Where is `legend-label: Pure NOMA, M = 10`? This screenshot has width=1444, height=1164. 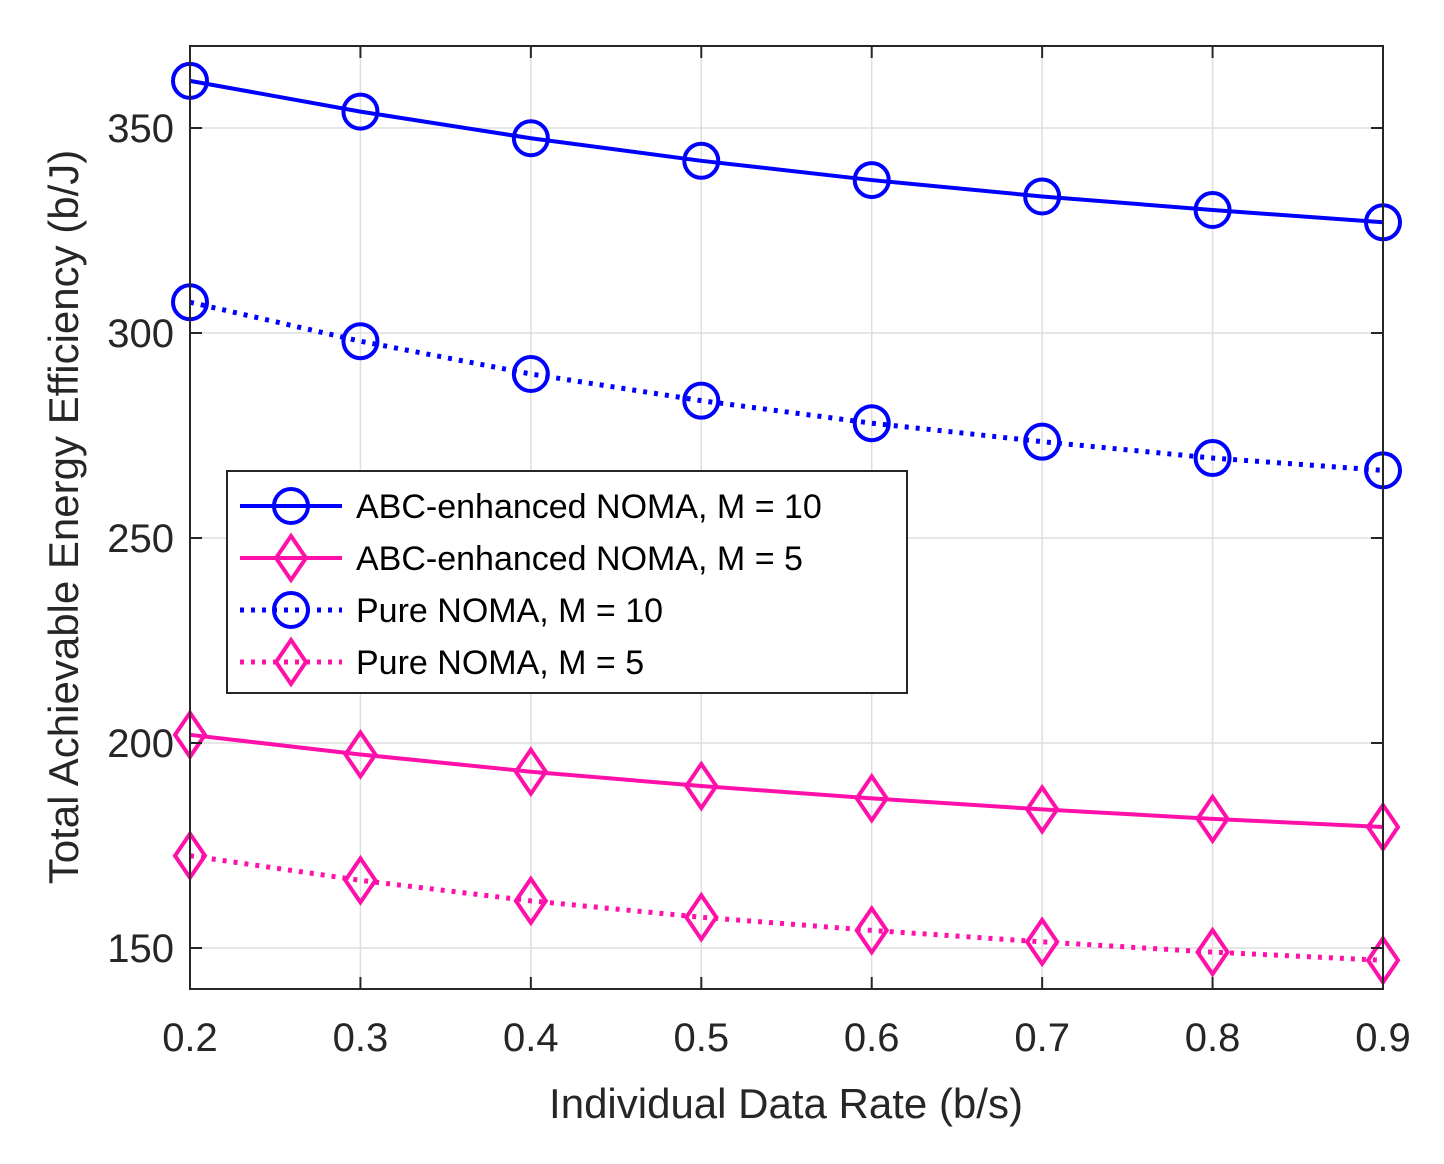 legend-label: Pure NOMA, M = 10 is located at coordinates (509, 611).